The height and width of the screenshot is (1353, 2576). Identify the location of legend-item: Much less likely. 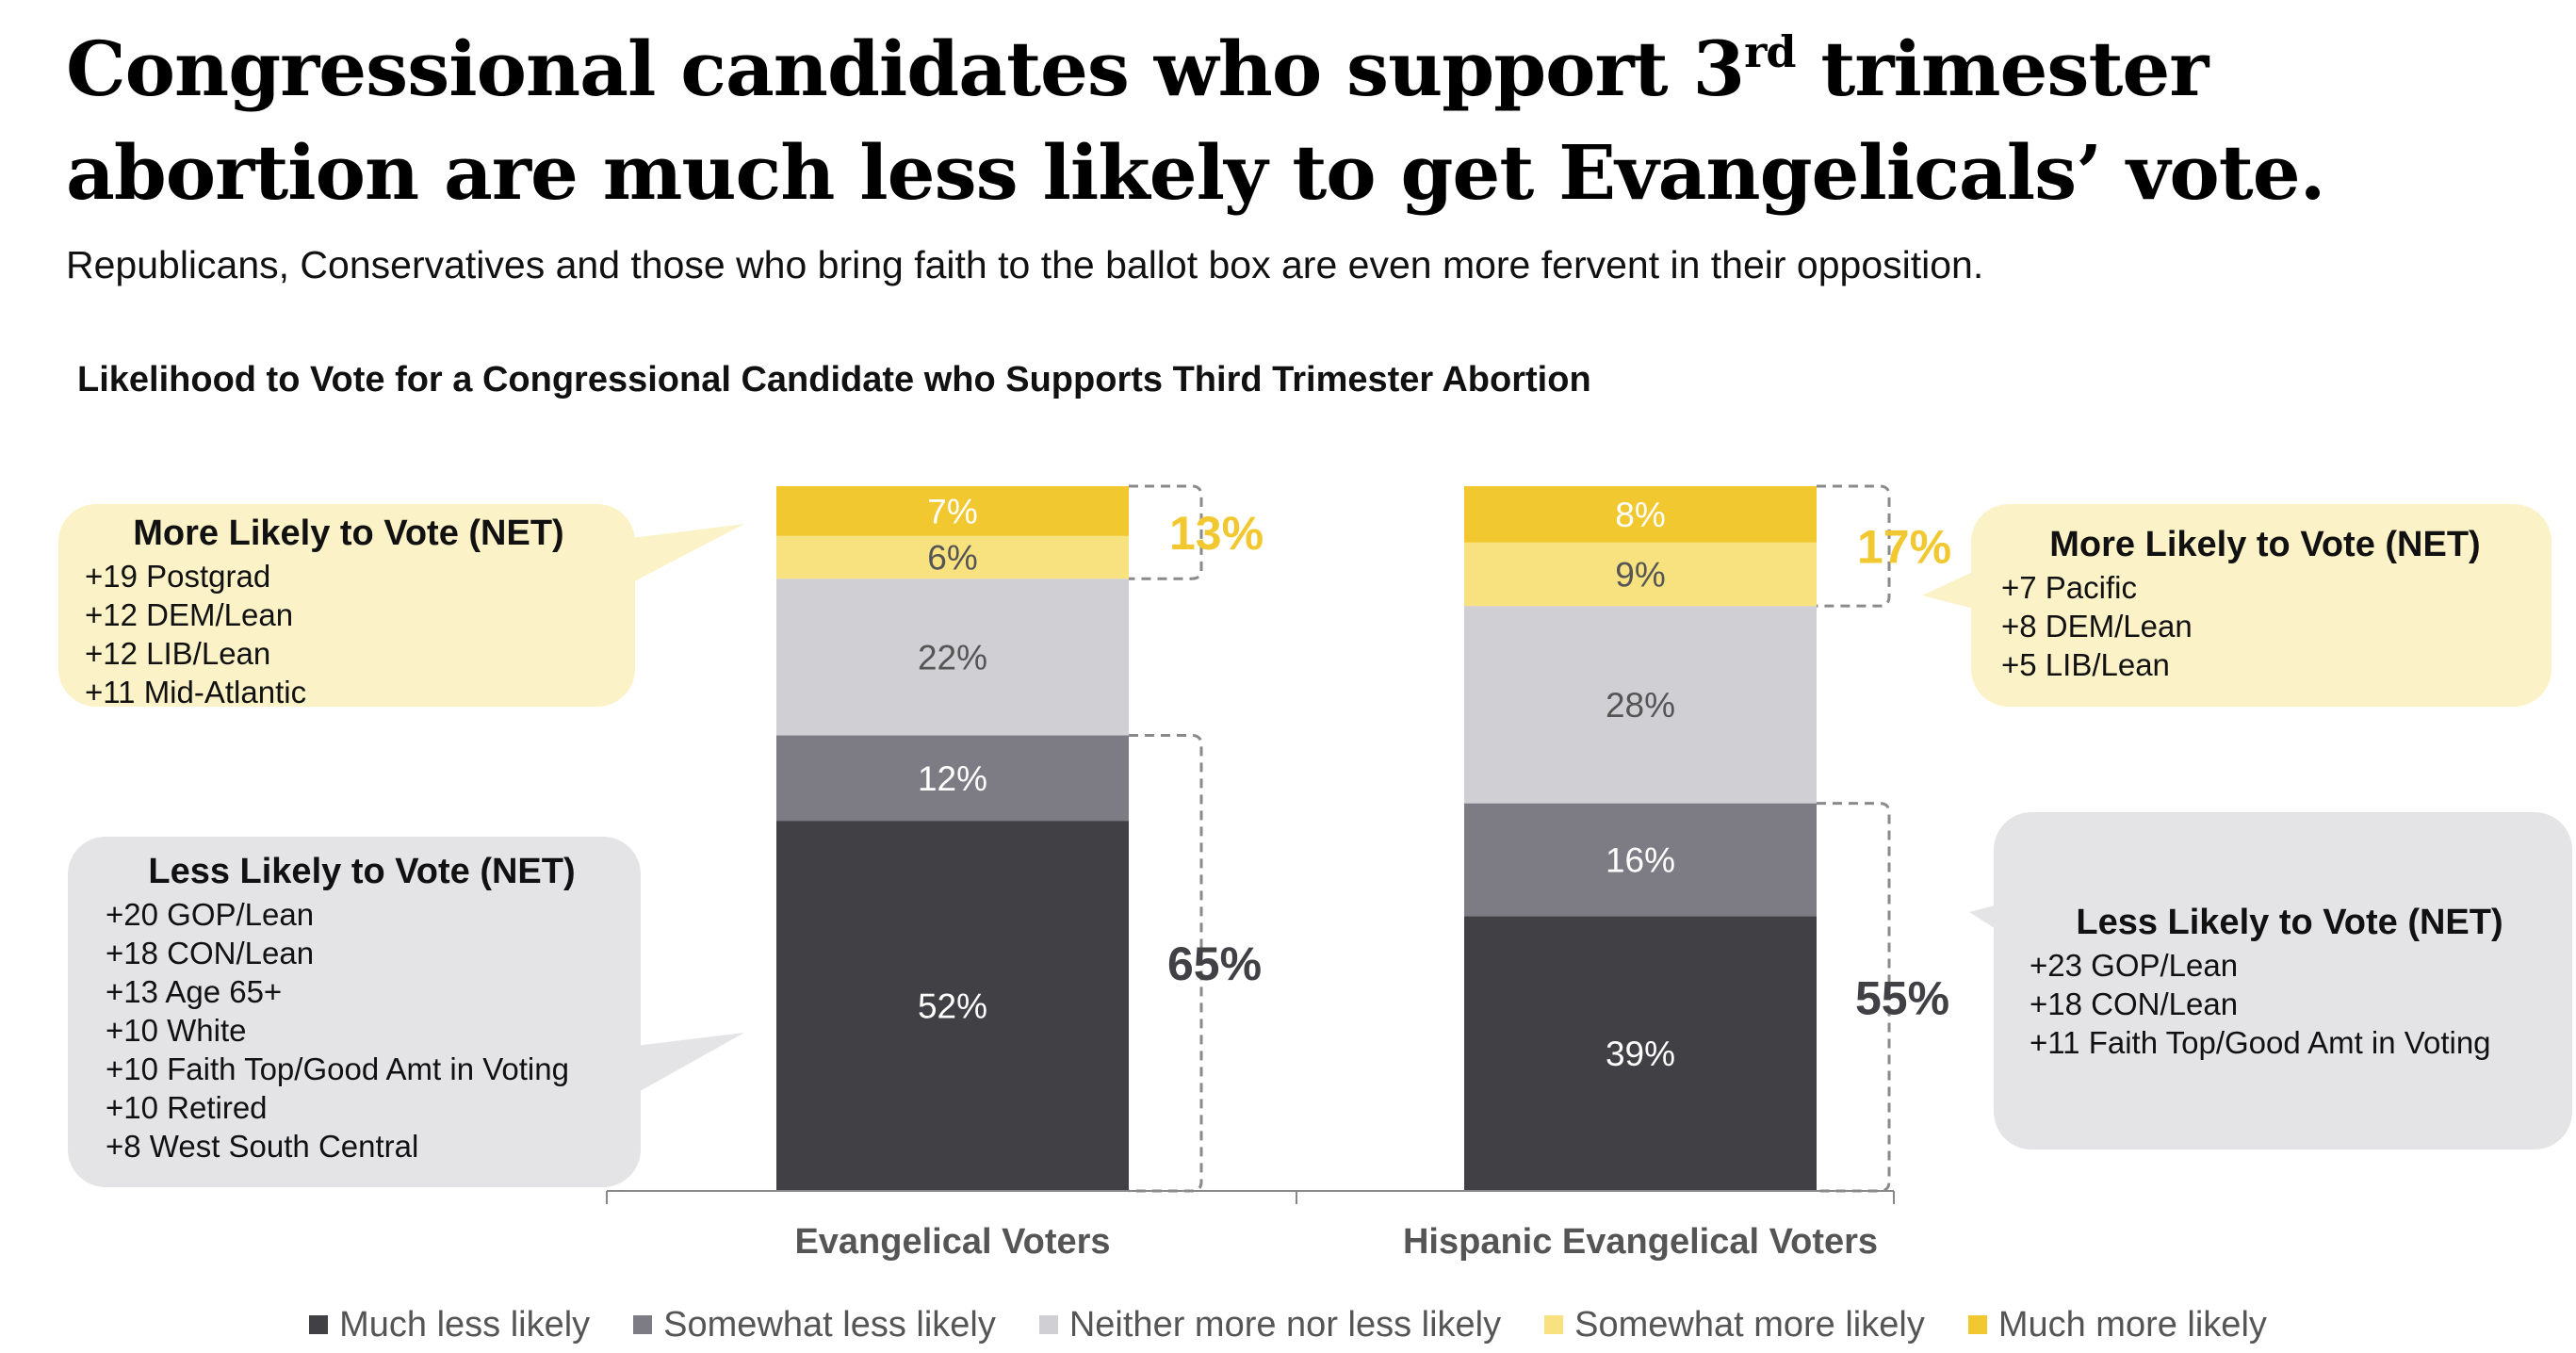
(449, 1325).